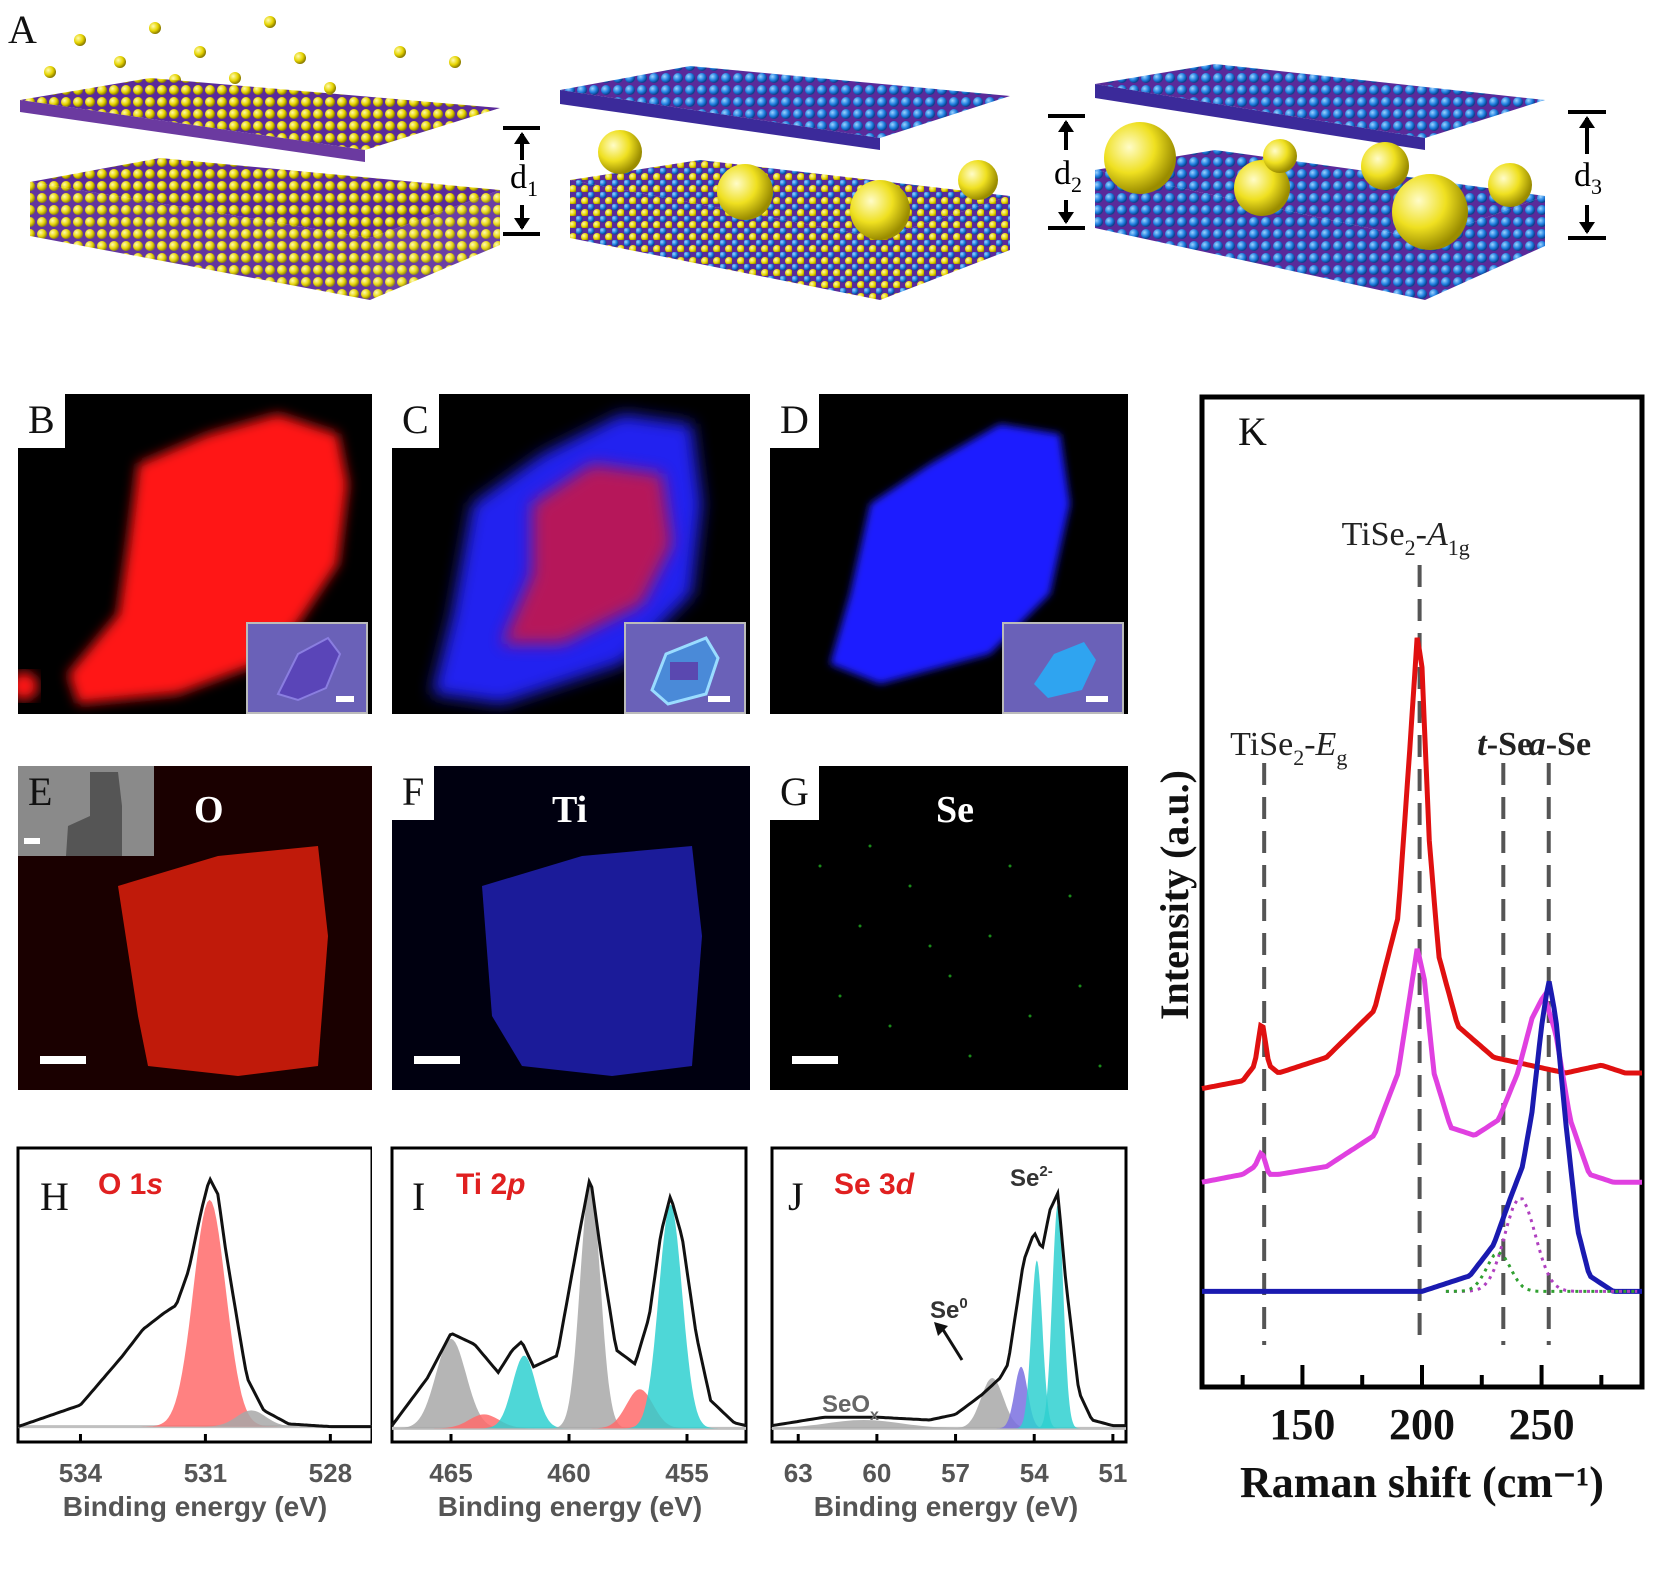  I want to click on peak-labels: TiSe2-Eg TiSe2-A1g t-Sea-Se, so click(1410, 643).